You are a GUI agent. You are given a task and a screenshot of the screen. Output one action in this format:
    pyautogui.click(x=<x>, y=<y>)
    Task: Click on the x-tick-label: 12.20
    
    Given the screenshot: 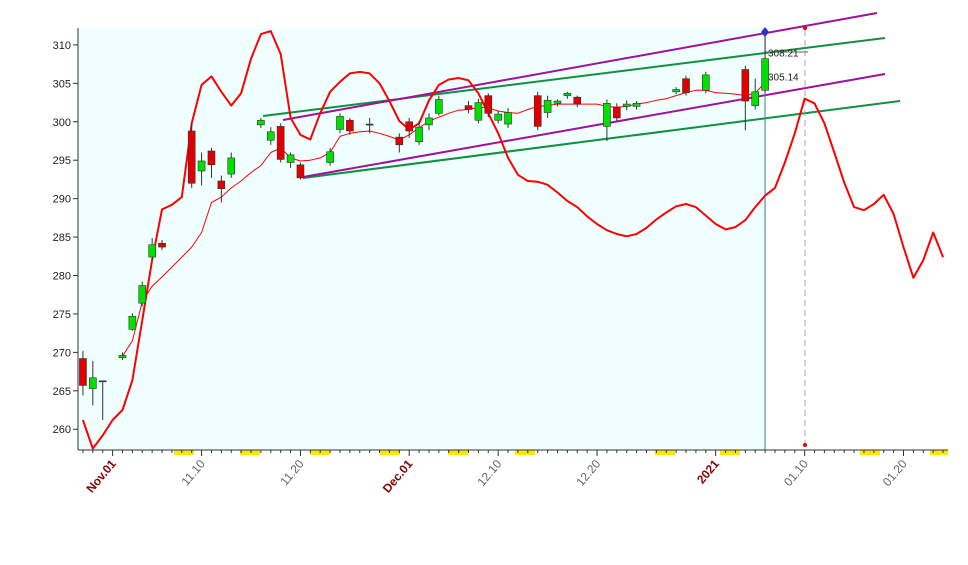 What is the action you would take?
    pyautogui.click(x=588, y=473)
    